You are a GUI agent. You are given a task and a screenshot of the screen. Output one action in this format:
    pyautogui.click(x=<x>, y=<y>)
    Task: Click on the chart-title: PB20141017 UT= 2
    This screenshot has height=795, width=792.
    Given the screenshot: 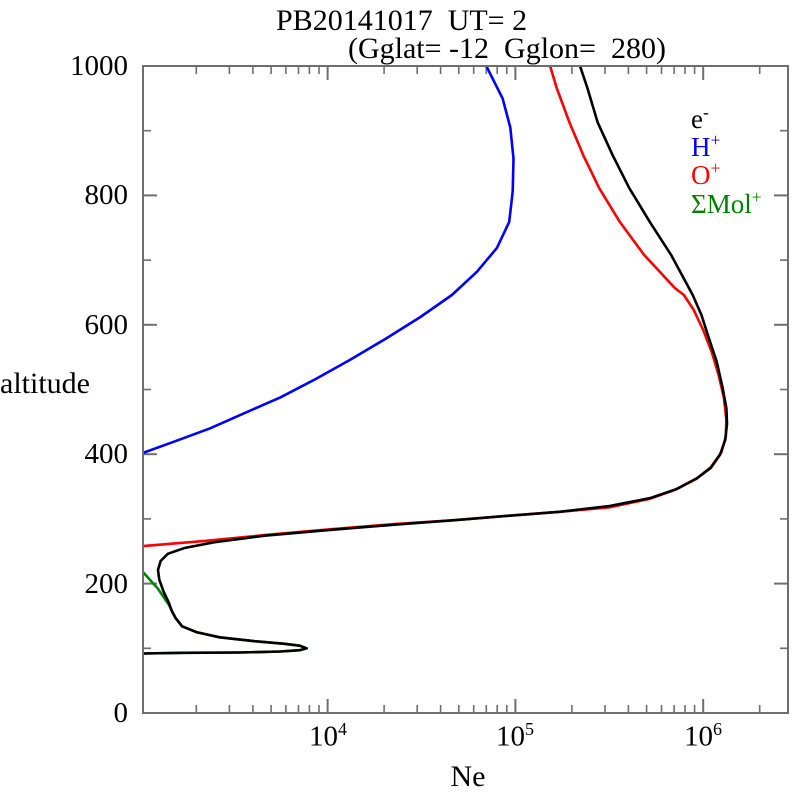 What is the action you would take?
    pyautogui.click(x=402, y=20)
    